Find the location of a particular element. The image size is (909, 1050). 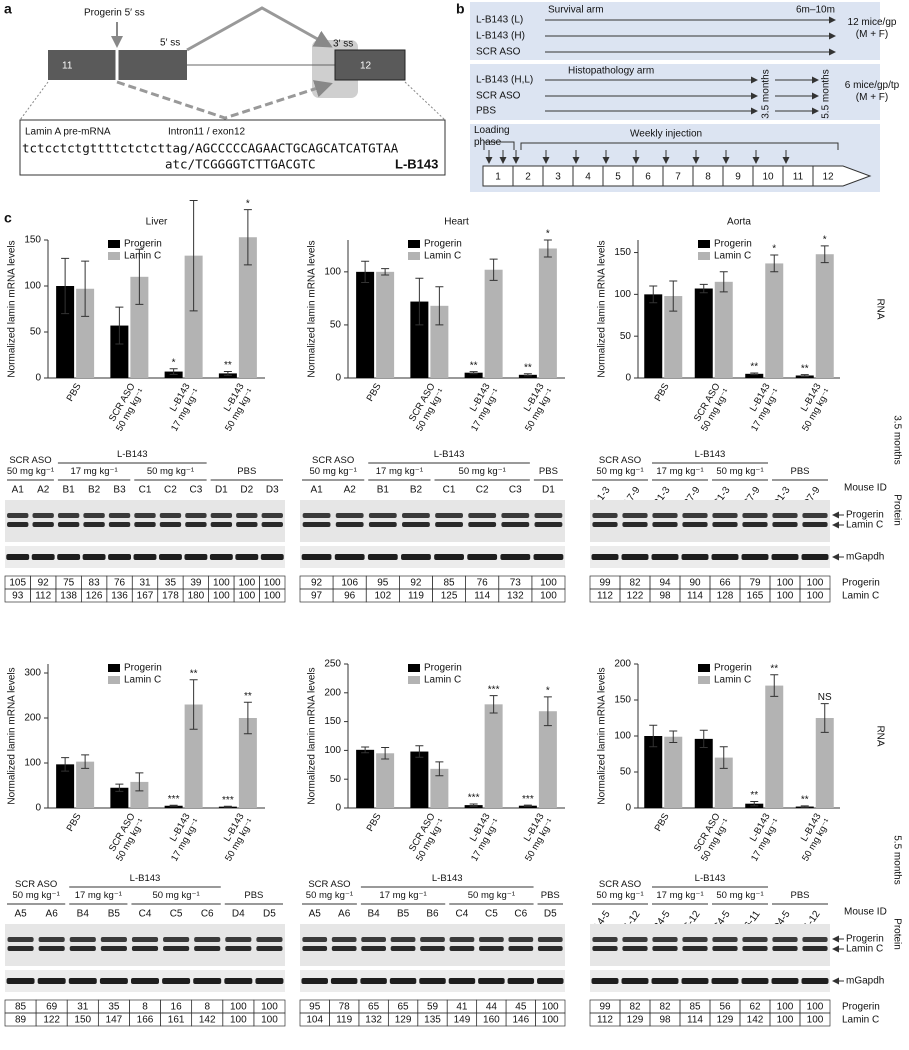

table-value: 138 is located at coordinates (68, 596).